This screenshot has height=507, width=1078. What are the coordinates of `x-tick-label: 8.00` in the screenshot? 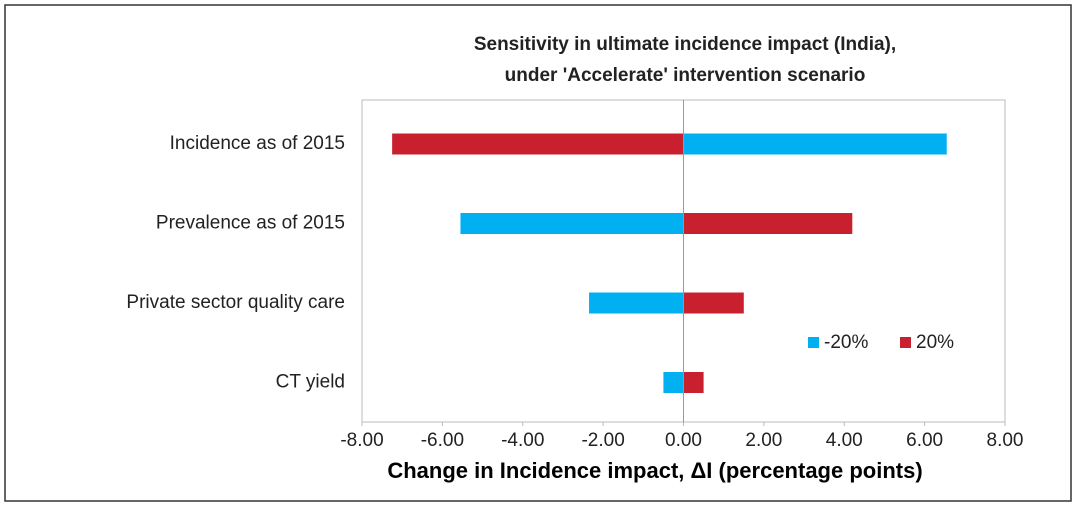 It's located at (1005, 440).